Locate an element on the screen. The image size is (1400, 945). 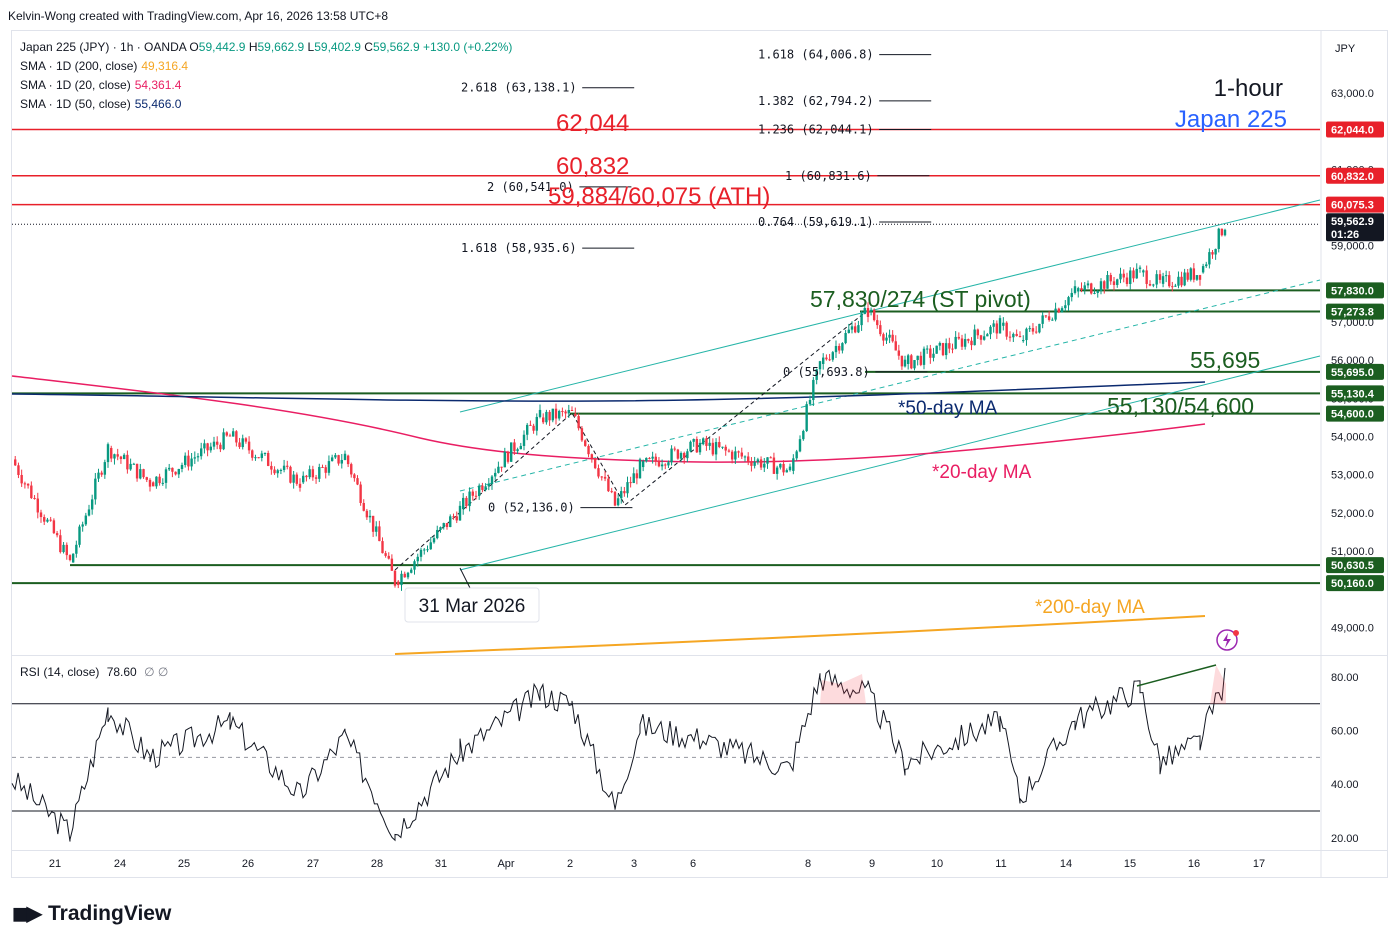
tradingview-logo: ◼▶ TradingView is located at coordinates (91, 913).